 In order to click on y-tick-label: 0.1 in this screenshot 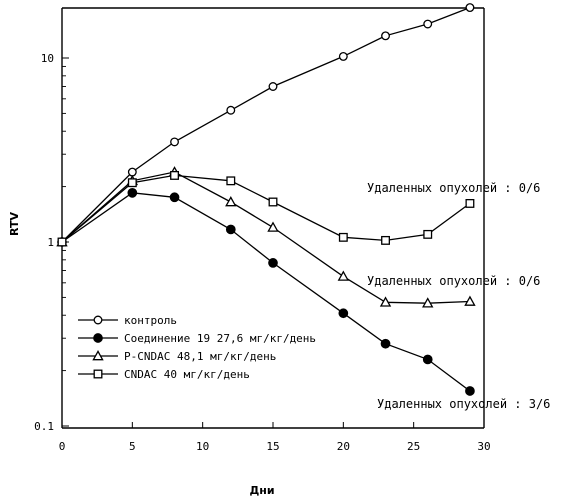, I will do `click(44, 426)`.